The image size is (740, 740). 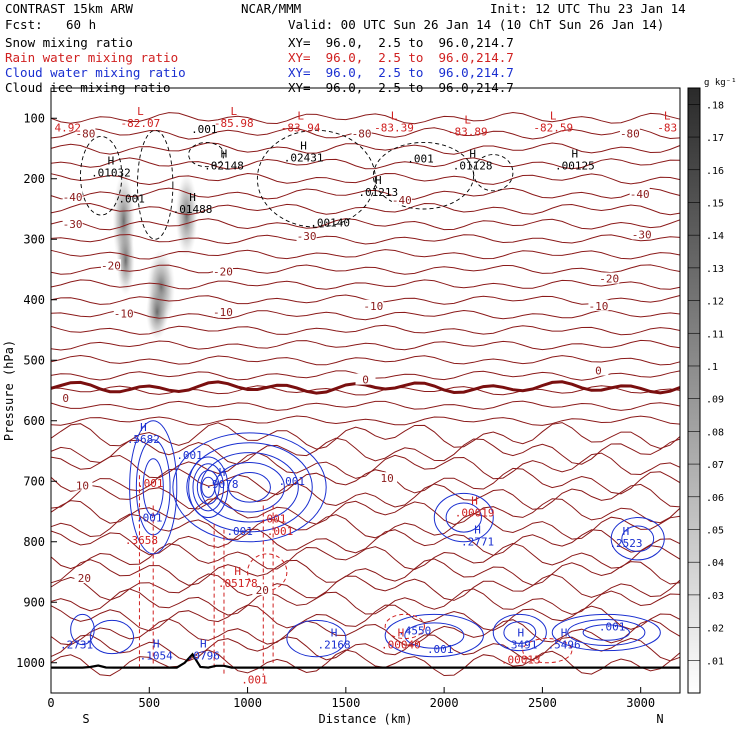 I want to click on y-tick-label: 200, so click(x=34, y=179).